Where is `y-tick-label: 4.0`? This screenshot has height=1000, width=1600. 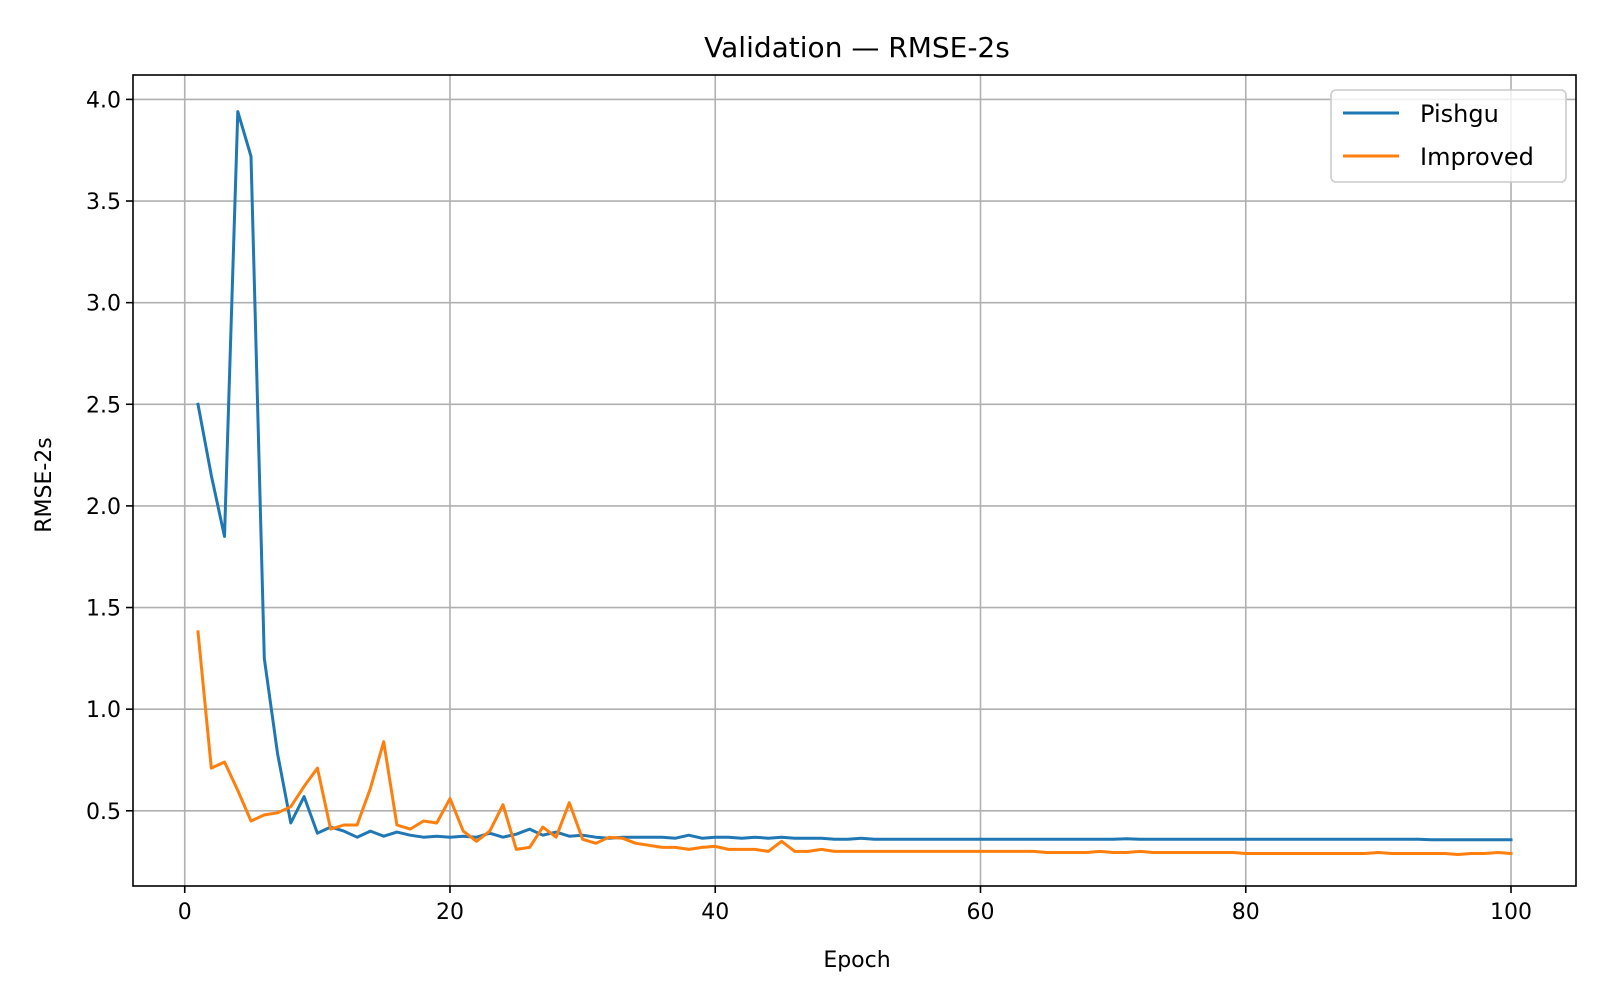
y-tick-label: 4.0 is located at coordinates (103, 100).